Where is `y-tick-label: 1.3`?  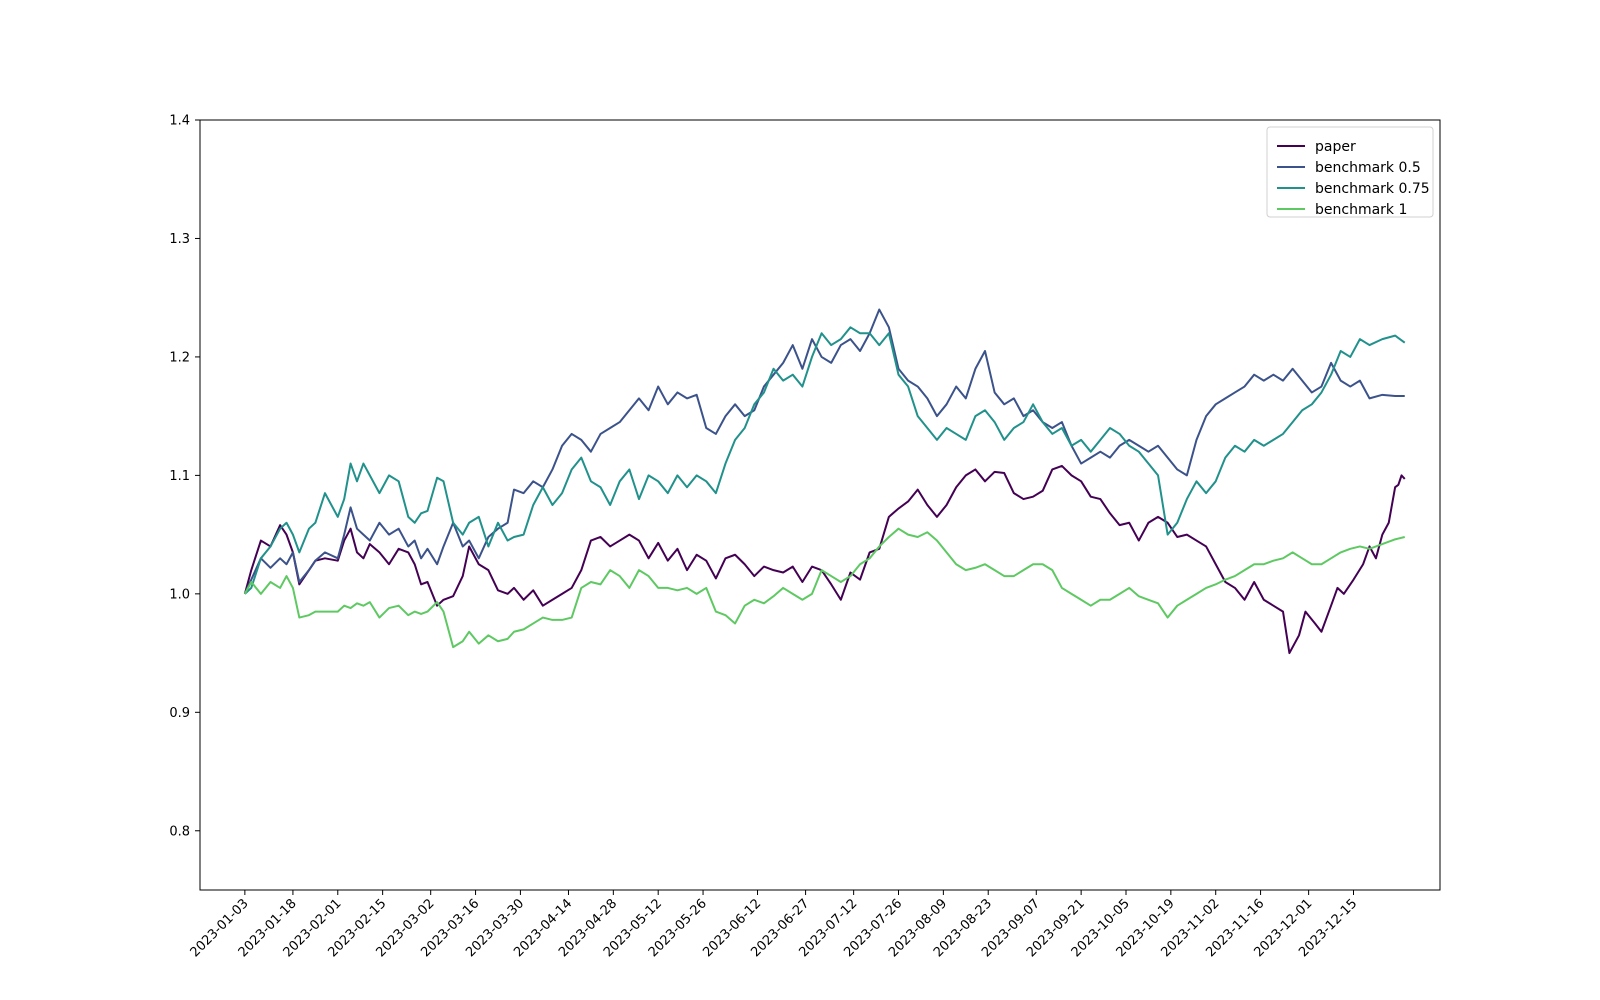
y-tick-label: 1.3 is located at coordinates (179, 239).